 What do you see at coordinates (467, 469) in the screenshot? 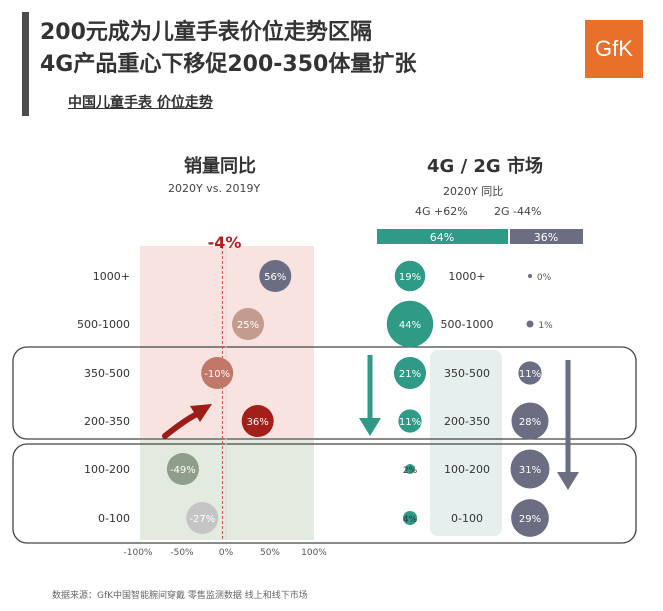
I see `right-category-label: 100-200` at bounding box center [467, 469].